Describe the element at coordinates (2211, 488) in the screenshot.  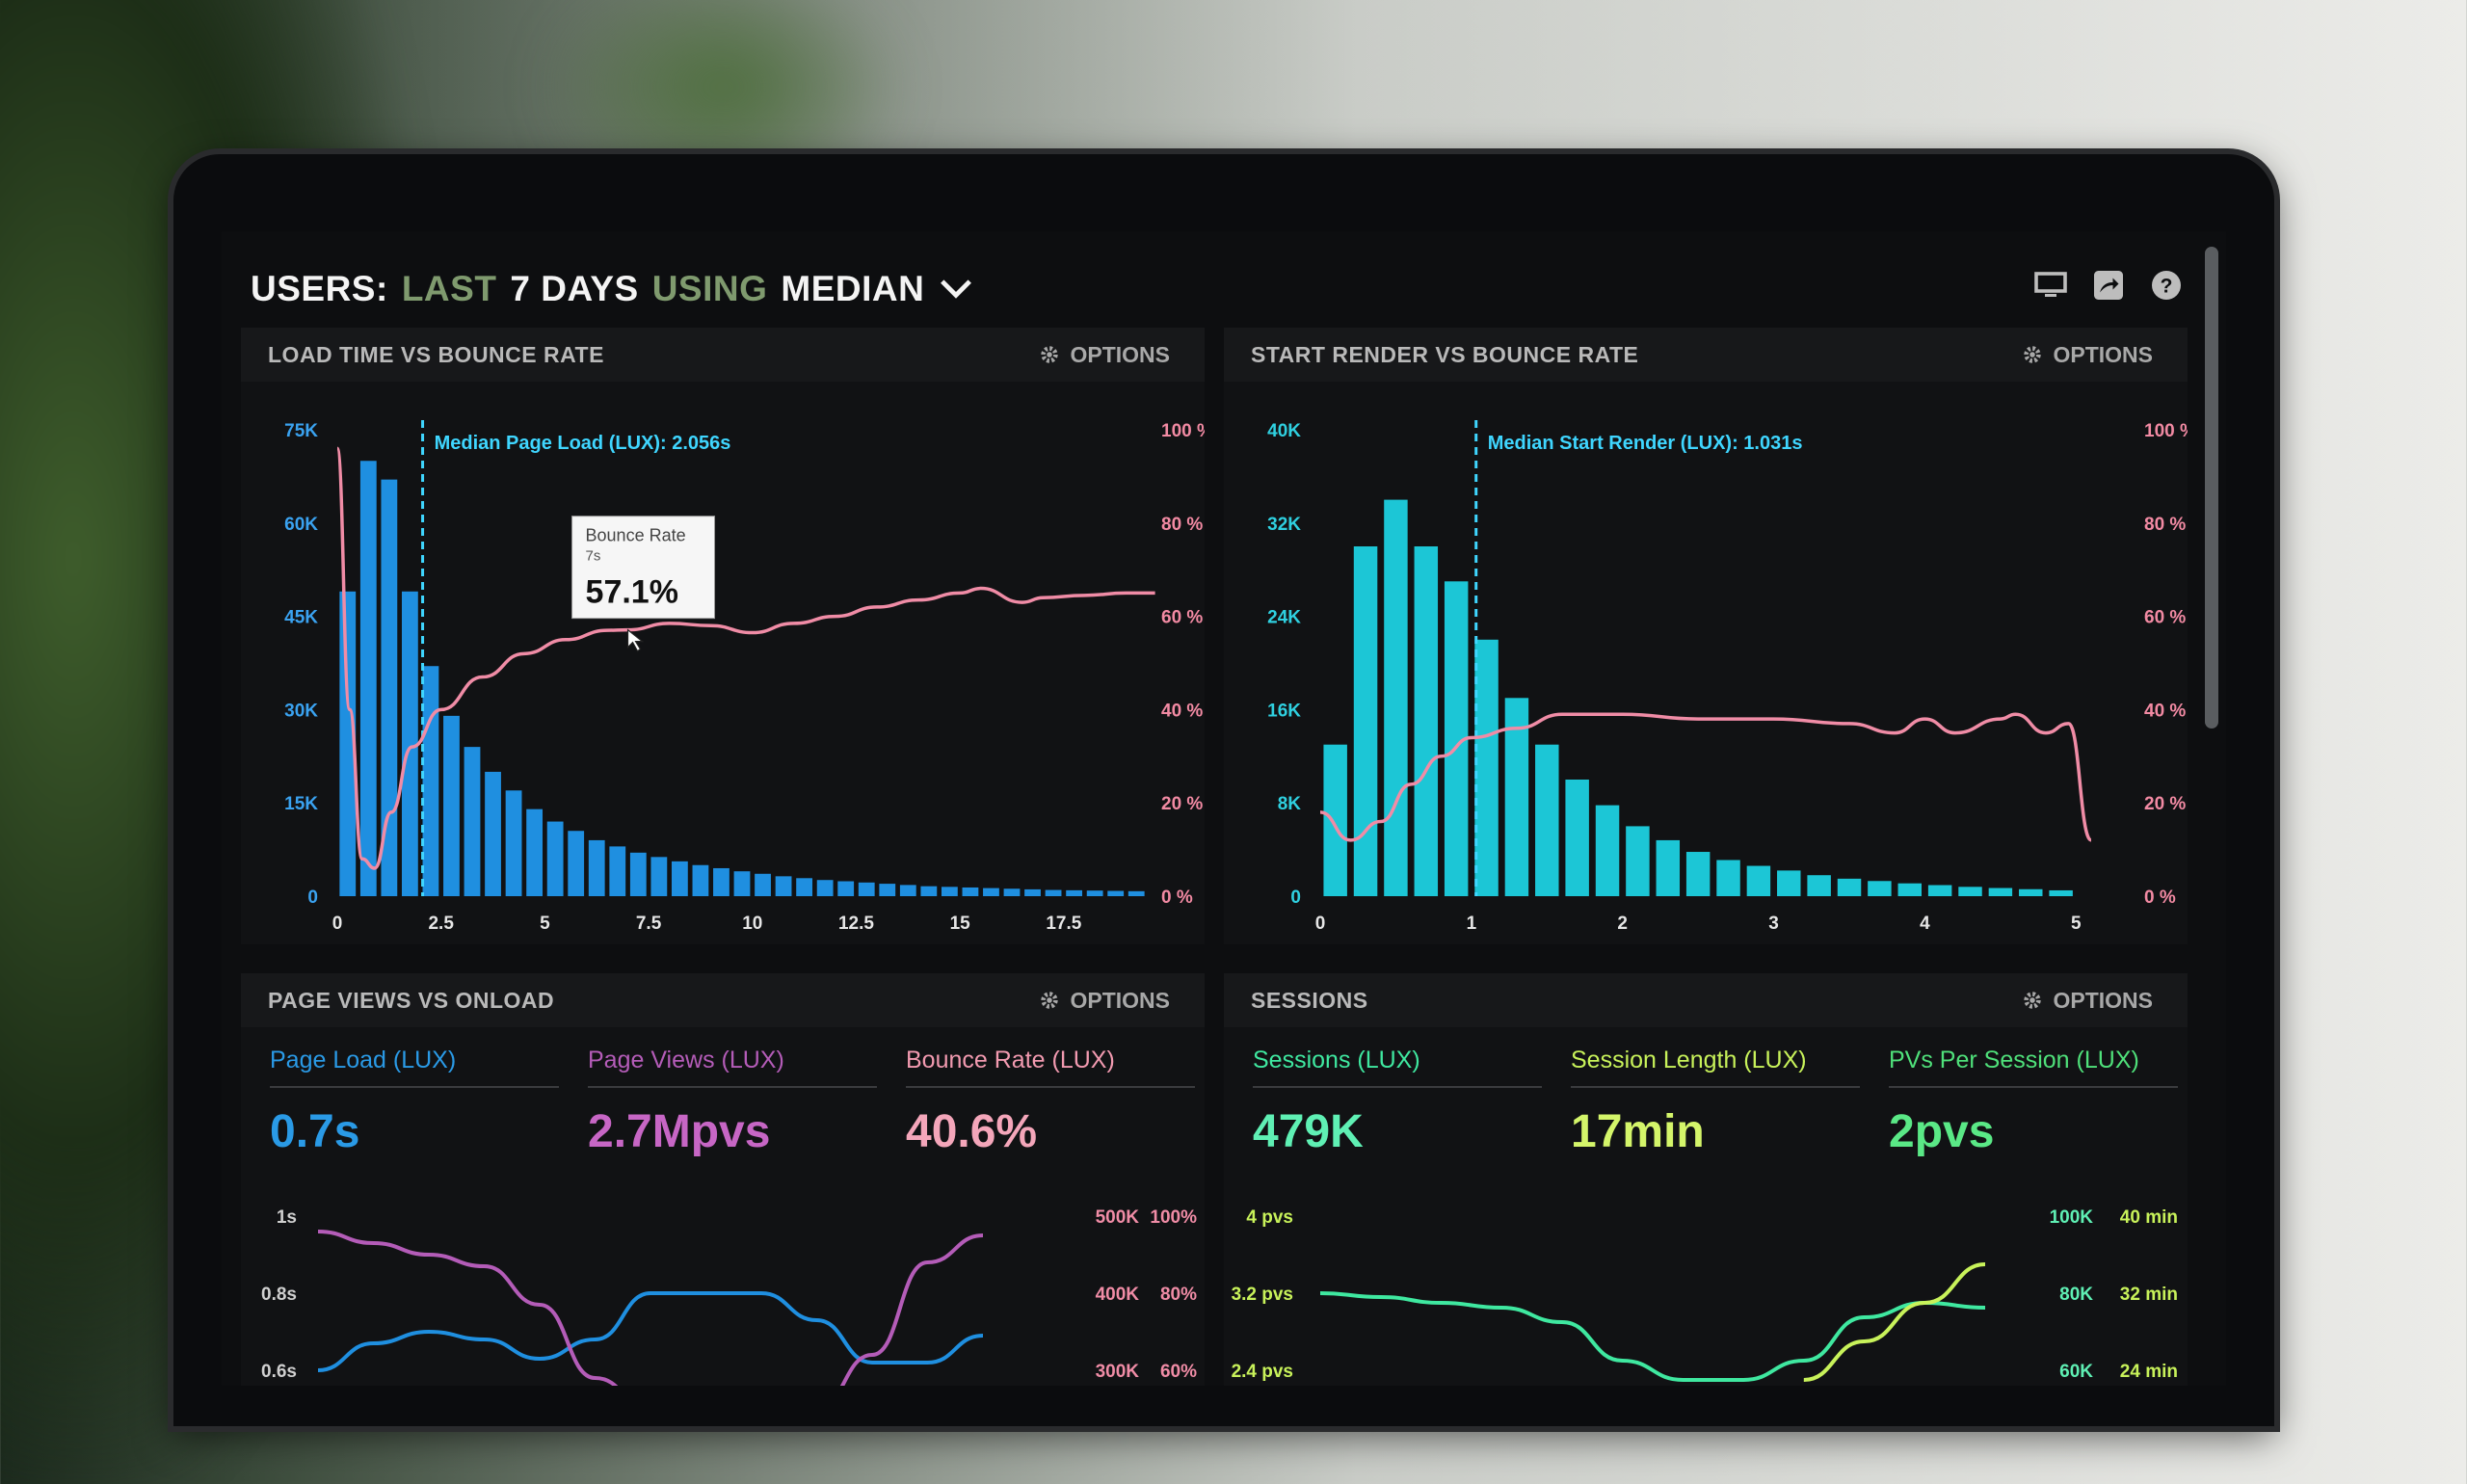
I see `scrollbar` at that location.